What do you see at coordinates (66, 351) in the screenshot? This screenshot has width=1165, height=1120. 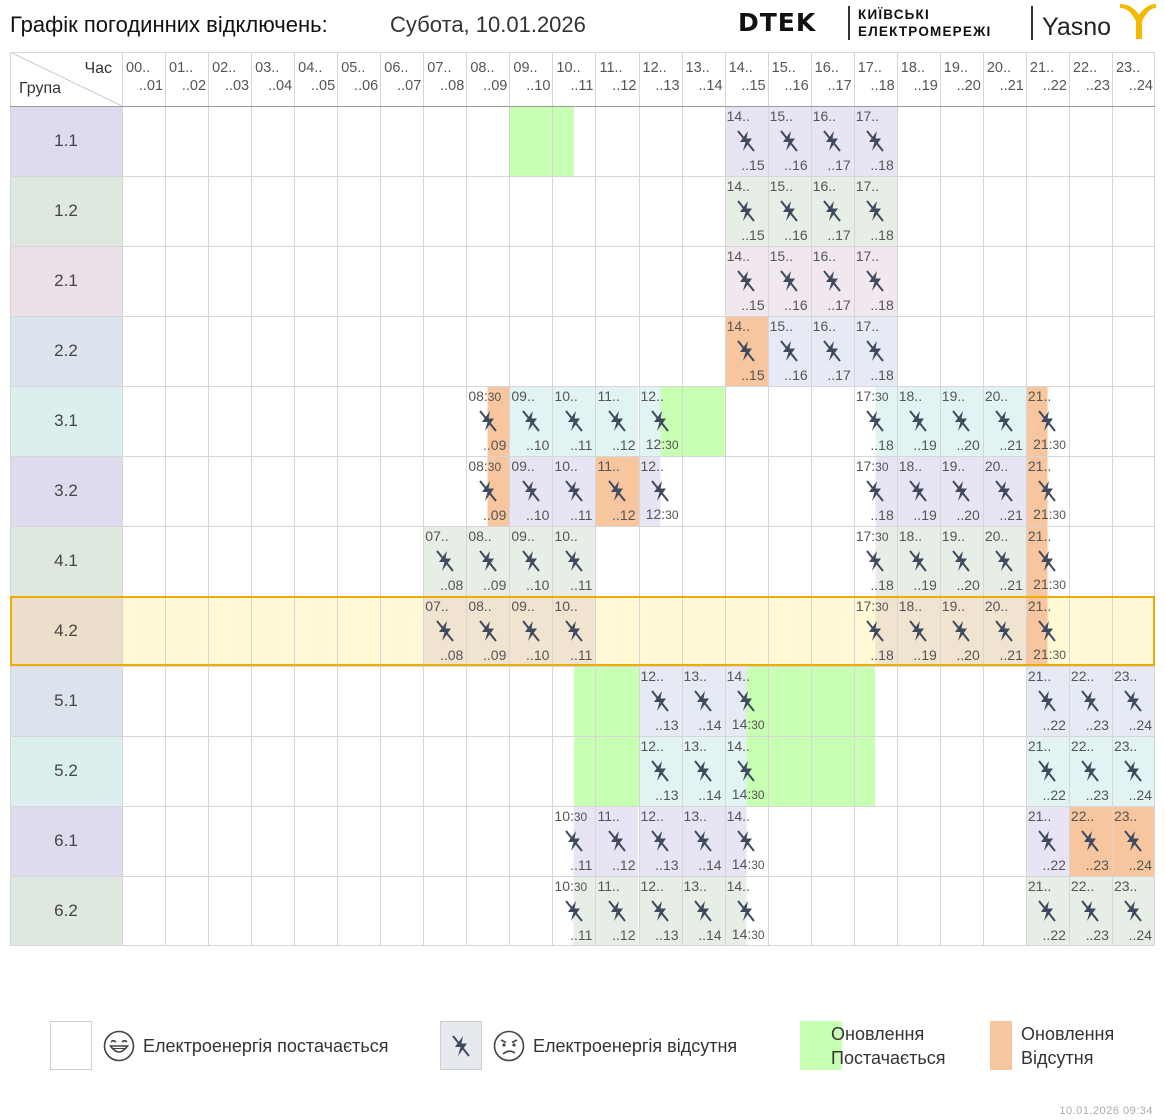 I see `group-label: 2.2` at bounding box center [66, 351].